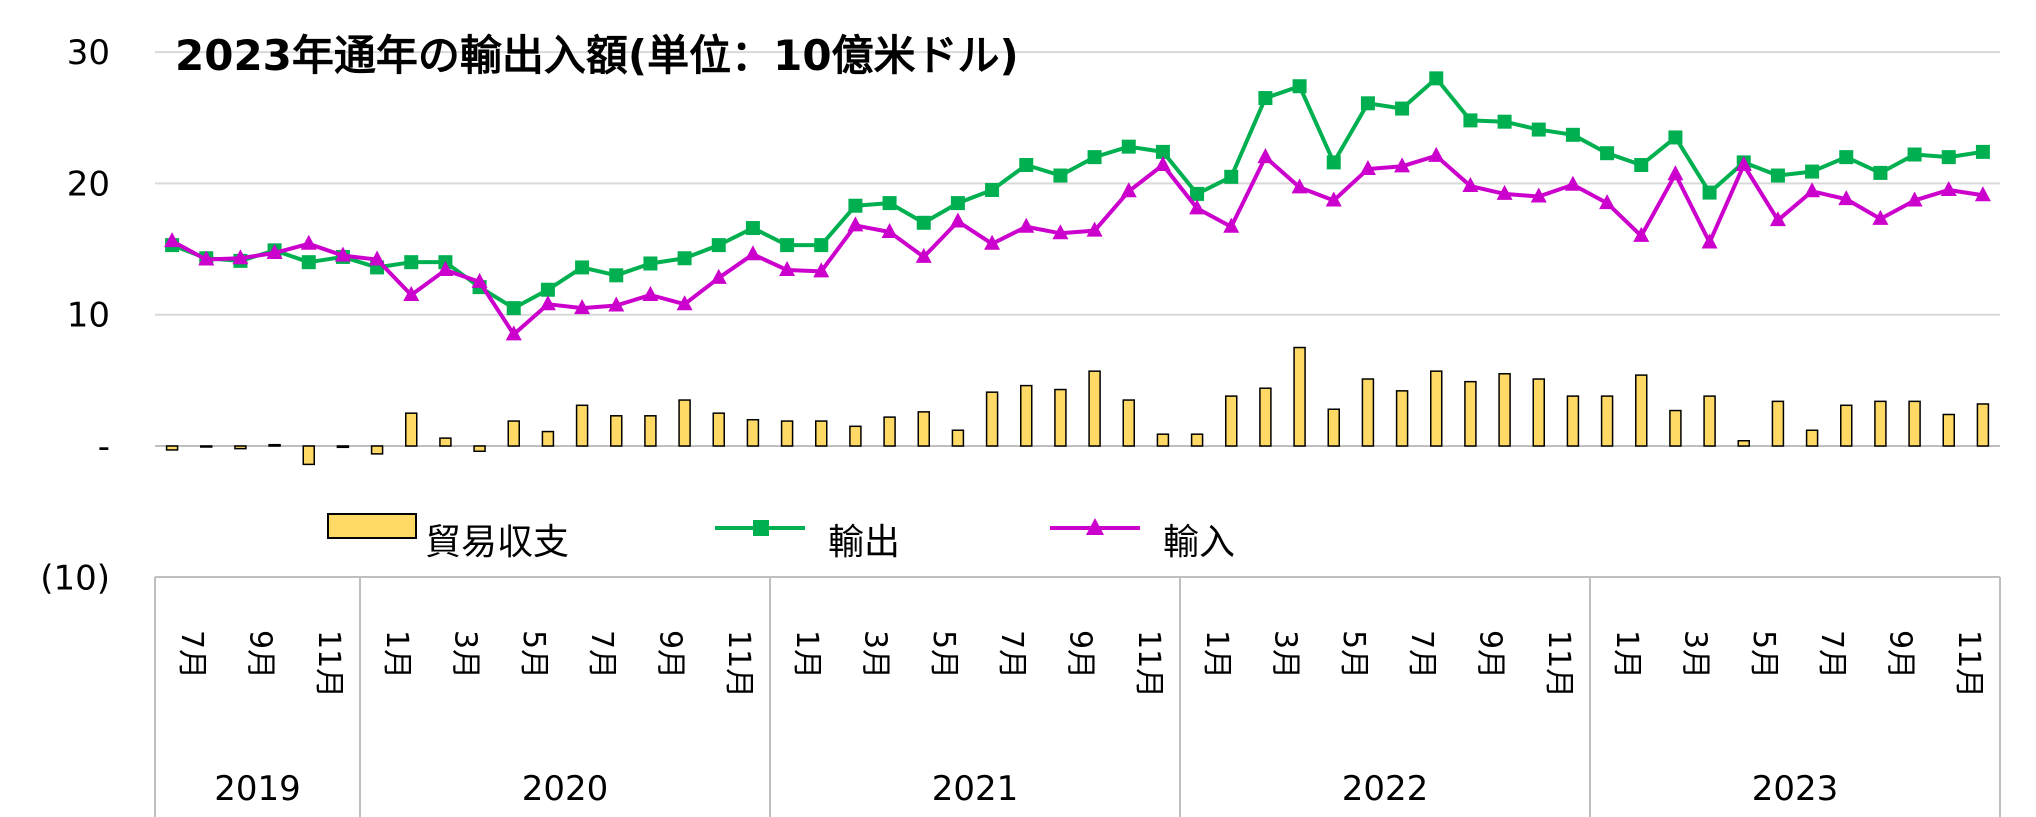 The height and width of the screenshot is (817, 2036). What do you see at coordinates (257, 789) in the screenshot?
I see `year-label: 2019` at bounding box center [257, 789].